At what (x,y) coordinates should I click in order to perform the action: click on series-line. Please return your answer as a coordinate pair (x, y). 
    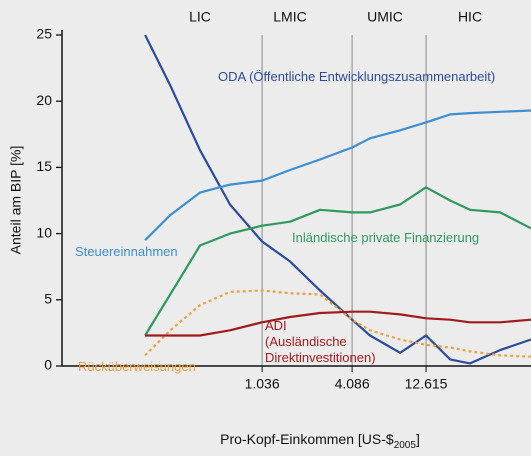
    Looking at the image, I should click on (337, 323).